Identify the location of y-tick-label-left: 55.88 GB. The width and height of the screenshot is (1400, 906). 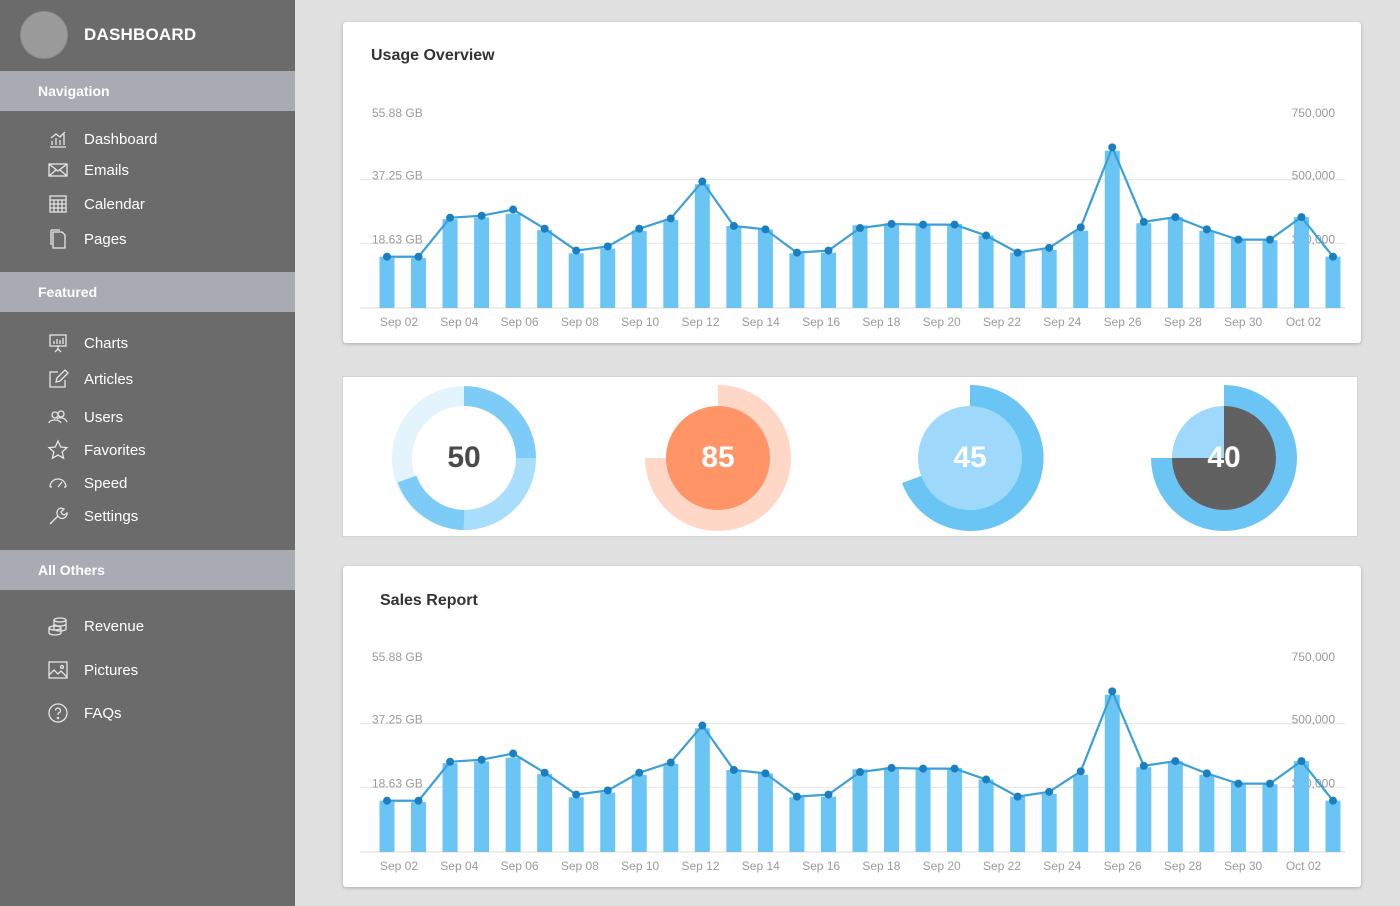
(397, 113).